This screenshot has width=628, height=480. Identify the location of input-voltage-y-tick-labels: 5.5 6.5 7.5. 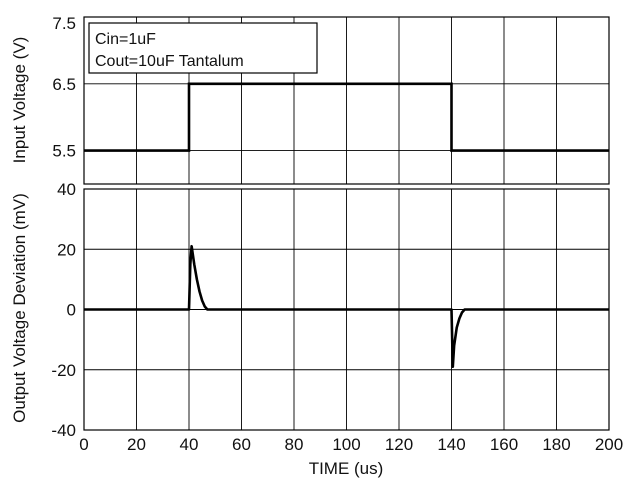
(64, 87).